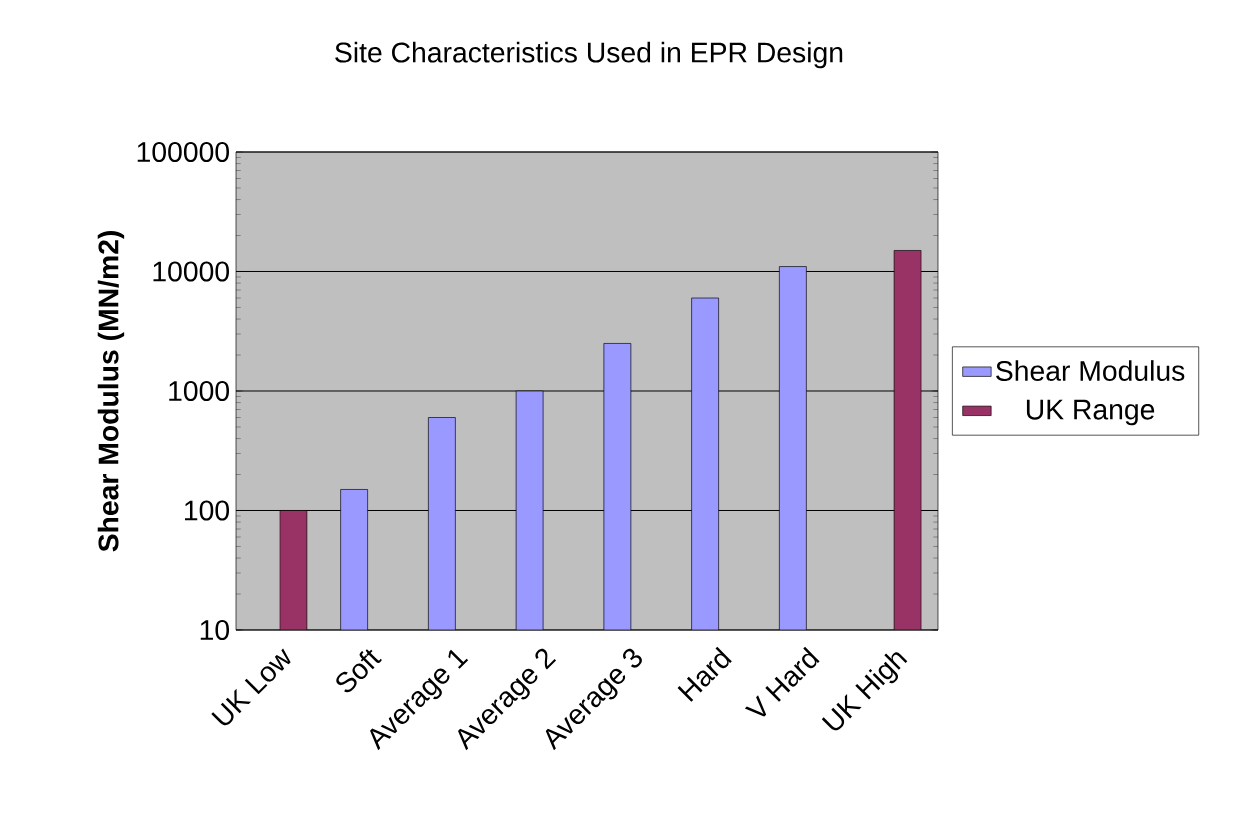  I want to click on legend-label: UK Range, so click(1090, 412).